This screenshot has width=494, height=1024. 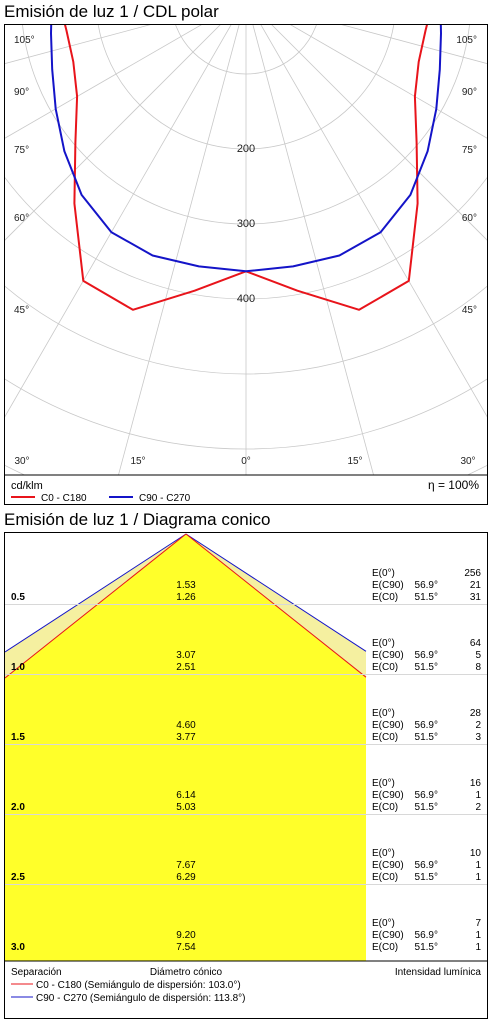 What do you see at coordinates (24, 40) in the screenshot?
I see `angle-label-left: 105°` at bounding box center [24, 40].